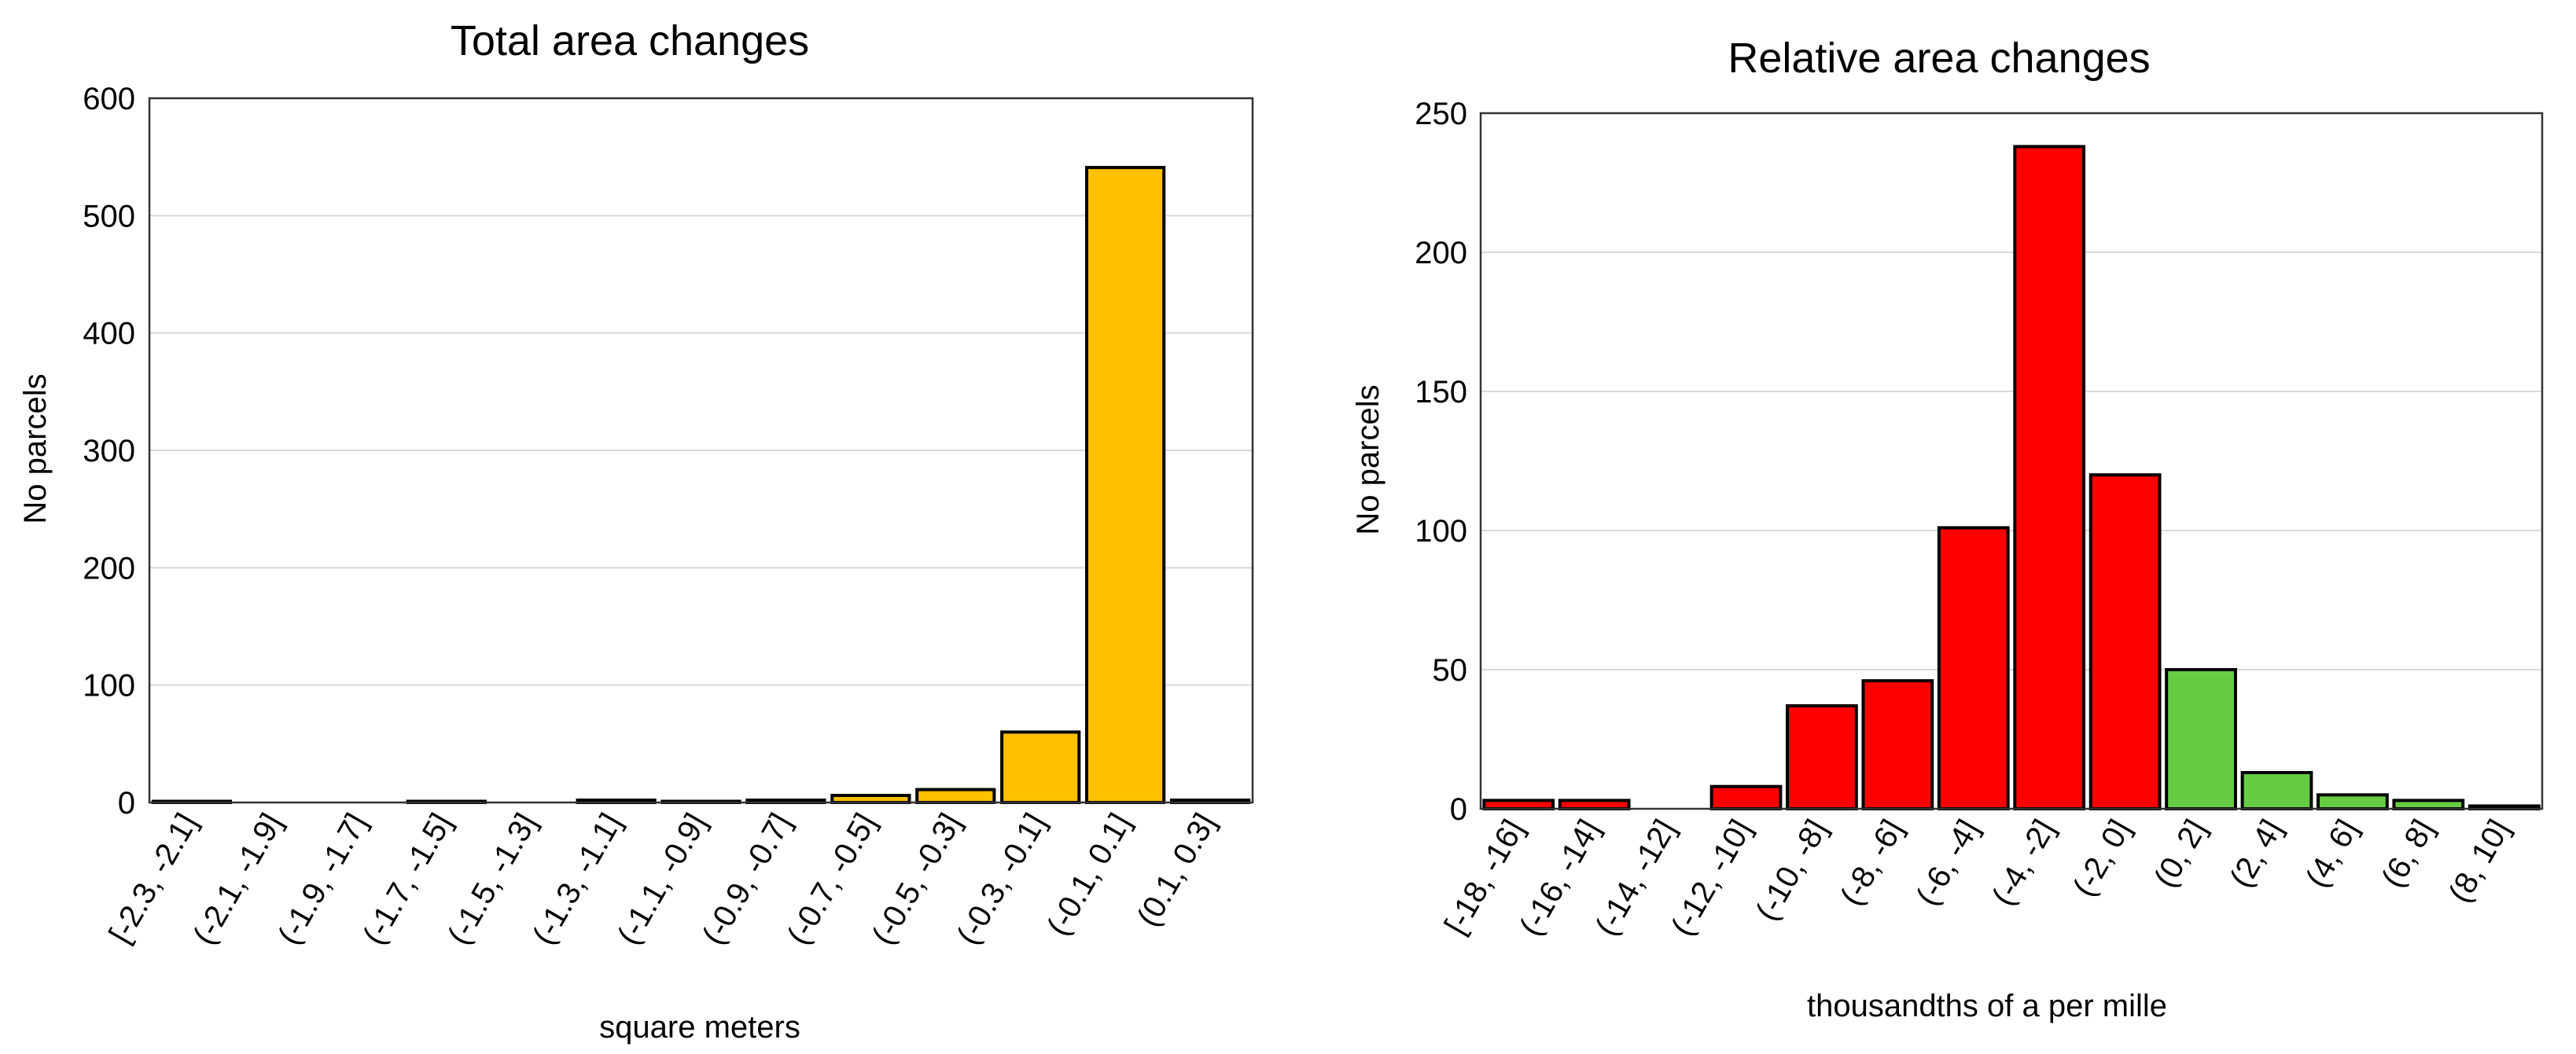  I want to click on x-tick-label: (0, 2], so click(2180, 854).